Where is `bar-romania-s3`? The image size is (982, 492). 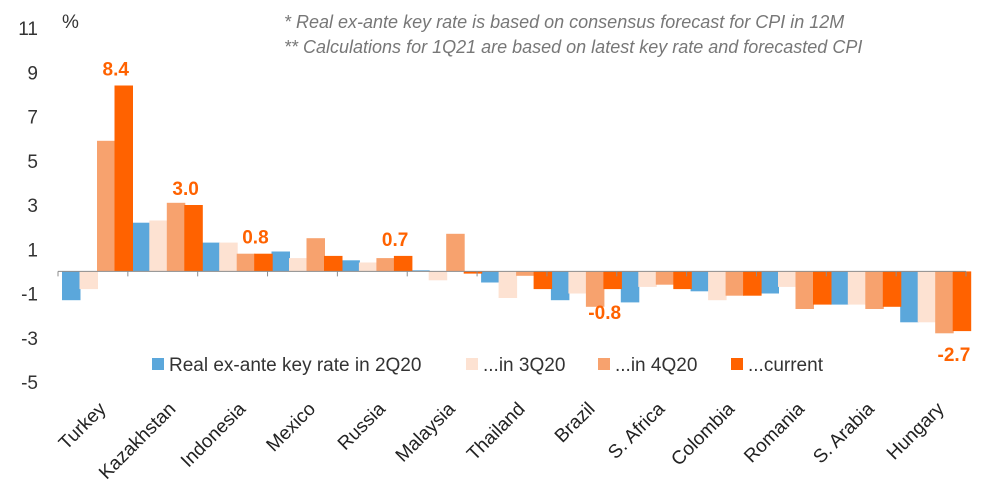
bar-romania-s3 is located at coordinates (822, 288).